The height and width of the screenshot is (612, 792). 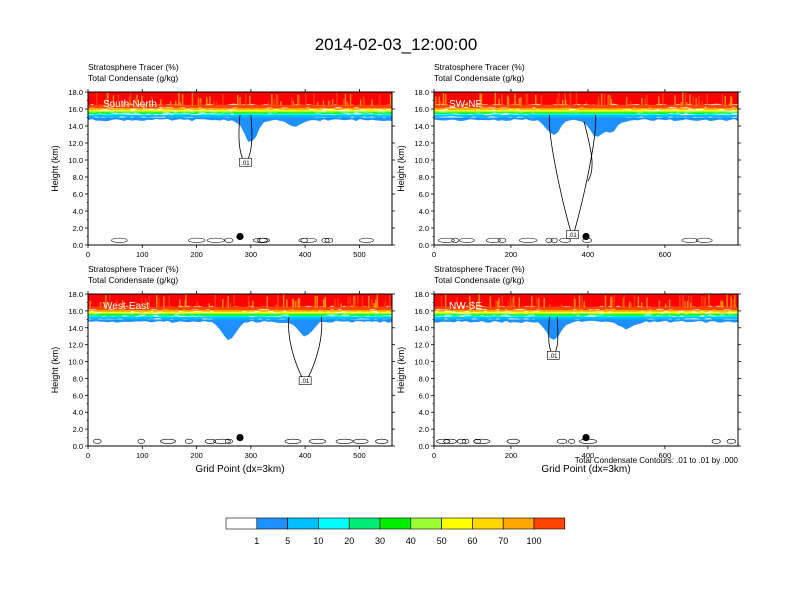 What do you see at coordinates (465, 104) in the screenshot?
I see `panel-name: SW-NE` at bounding box center [465, 104].